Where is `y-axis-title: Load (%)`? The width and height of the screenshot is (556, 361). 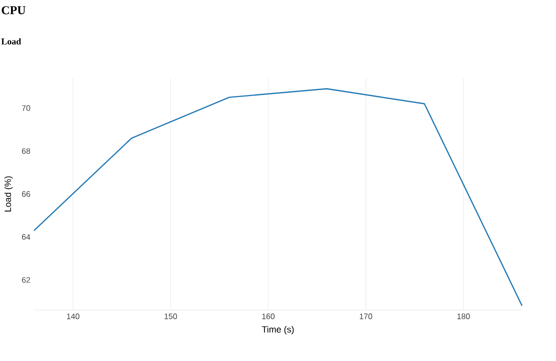
y-axis-title: Load (%) is located at coordinates (8, 194).